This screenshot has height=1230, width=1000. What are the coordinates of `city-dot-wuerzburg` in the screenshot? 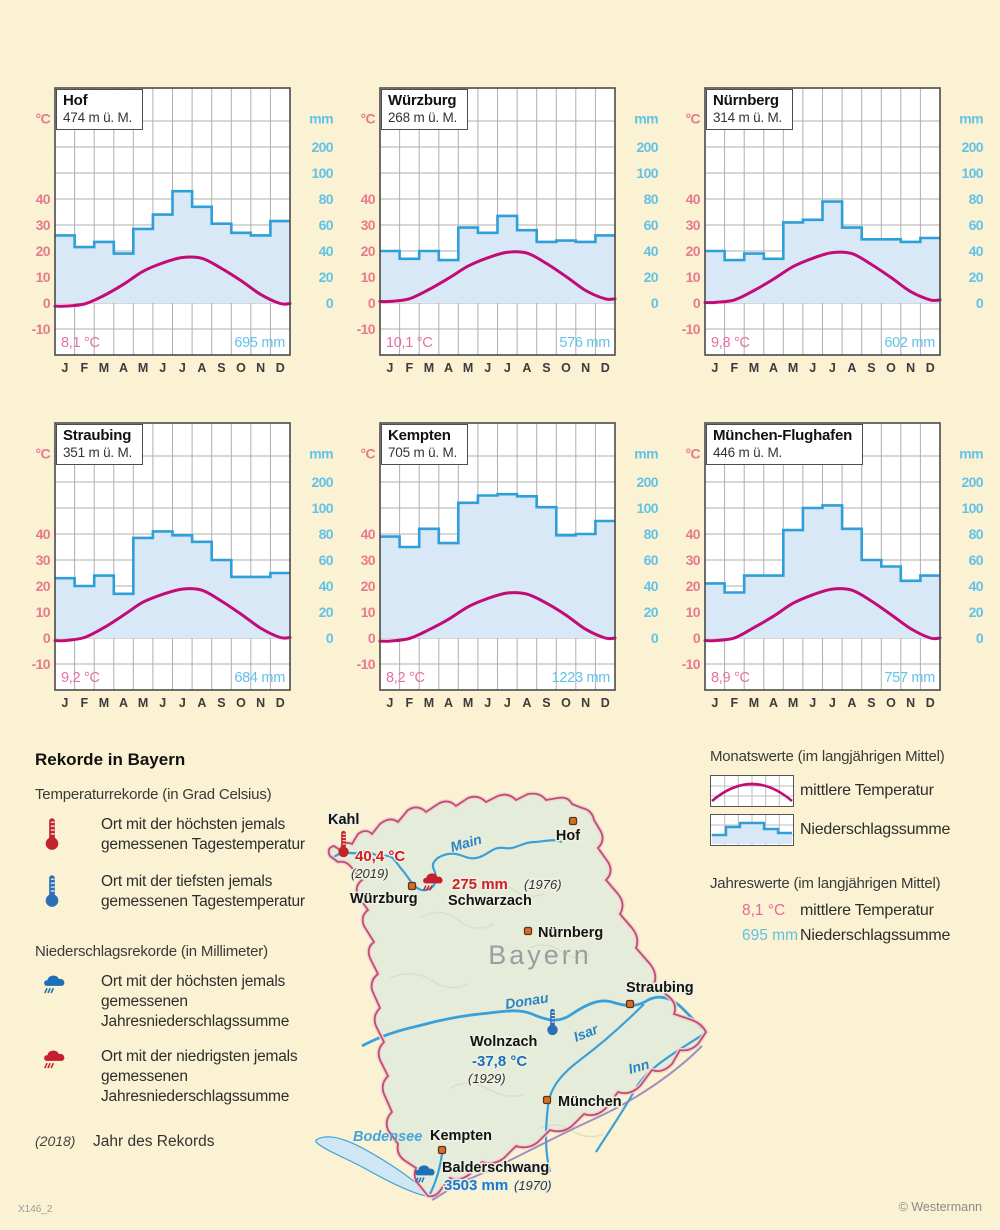 It's located at (412, 886).